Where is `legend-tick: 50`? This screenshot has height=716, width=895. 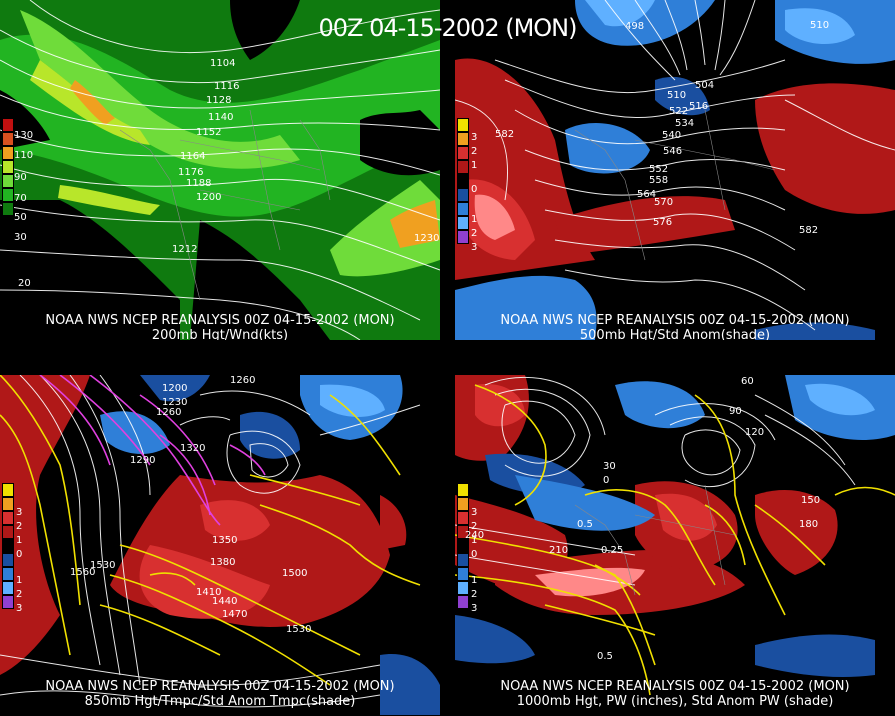
legend-tick: 50 is located at coordinates (20, 217).